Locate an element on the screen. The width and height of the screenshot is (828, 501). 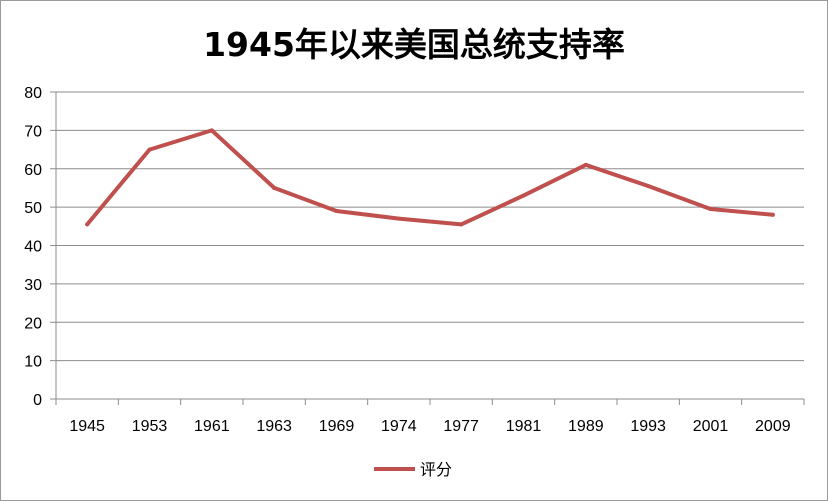
x-tick-label-1961: 1961 is located at coordinates (212, 426).